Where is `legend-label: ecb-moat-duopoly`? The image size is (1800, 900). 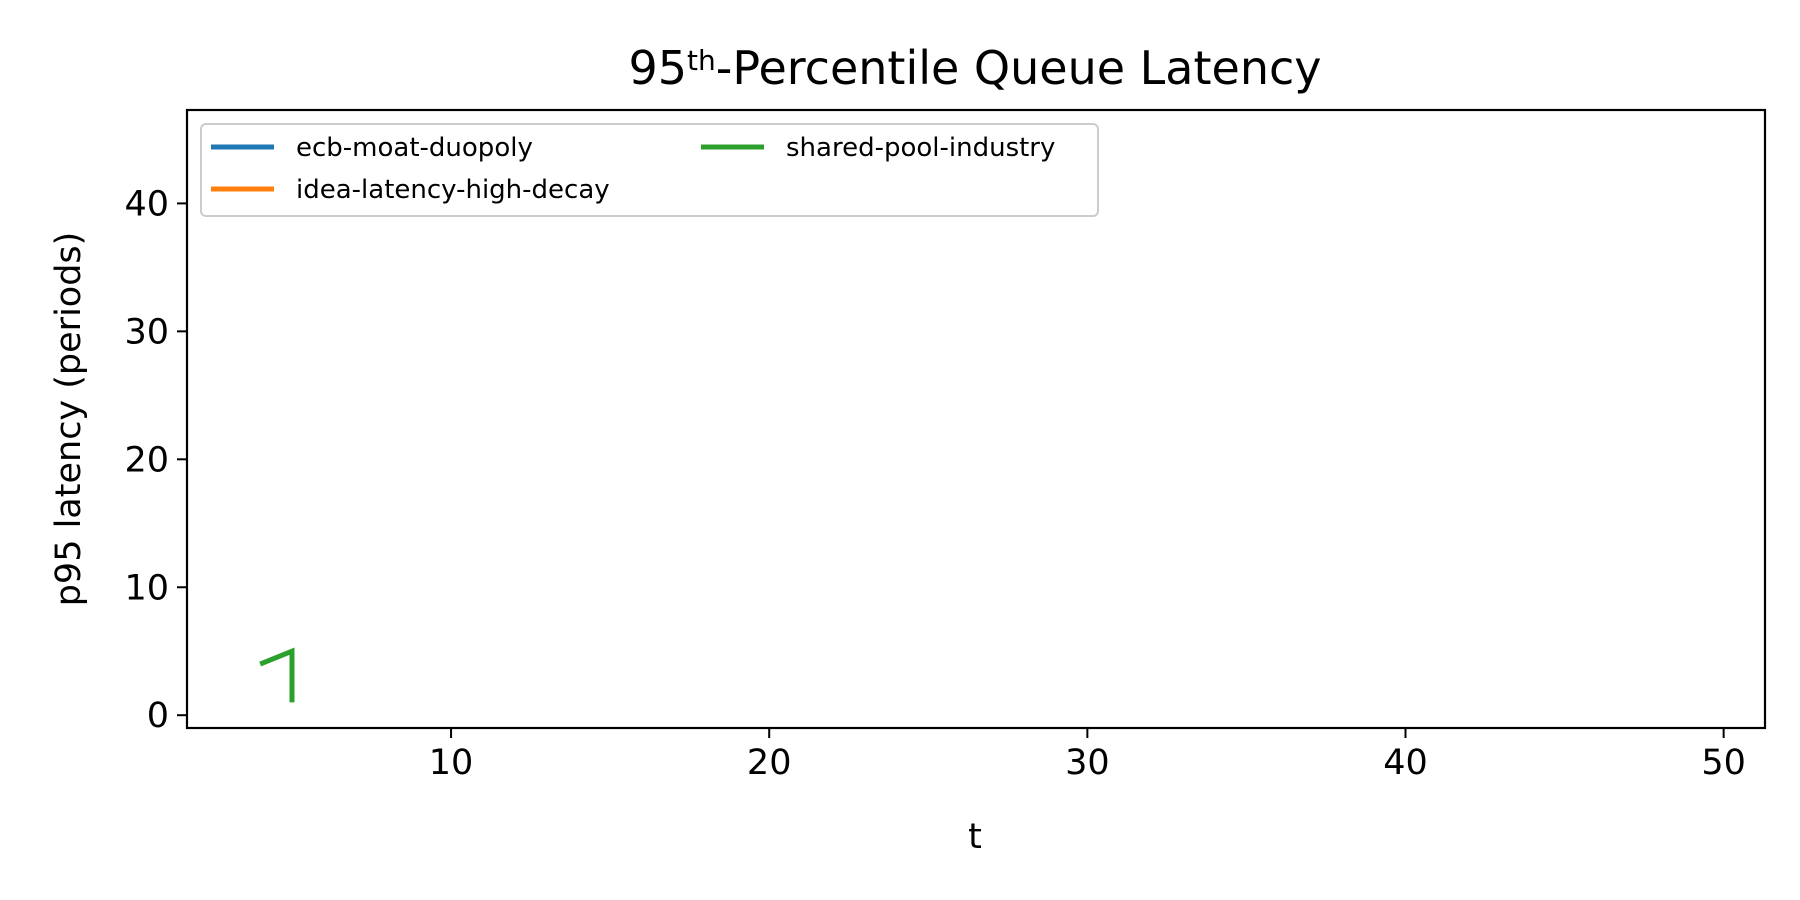
legend-label: ecb-moat-duopoly is located at coordinates (414, 148).